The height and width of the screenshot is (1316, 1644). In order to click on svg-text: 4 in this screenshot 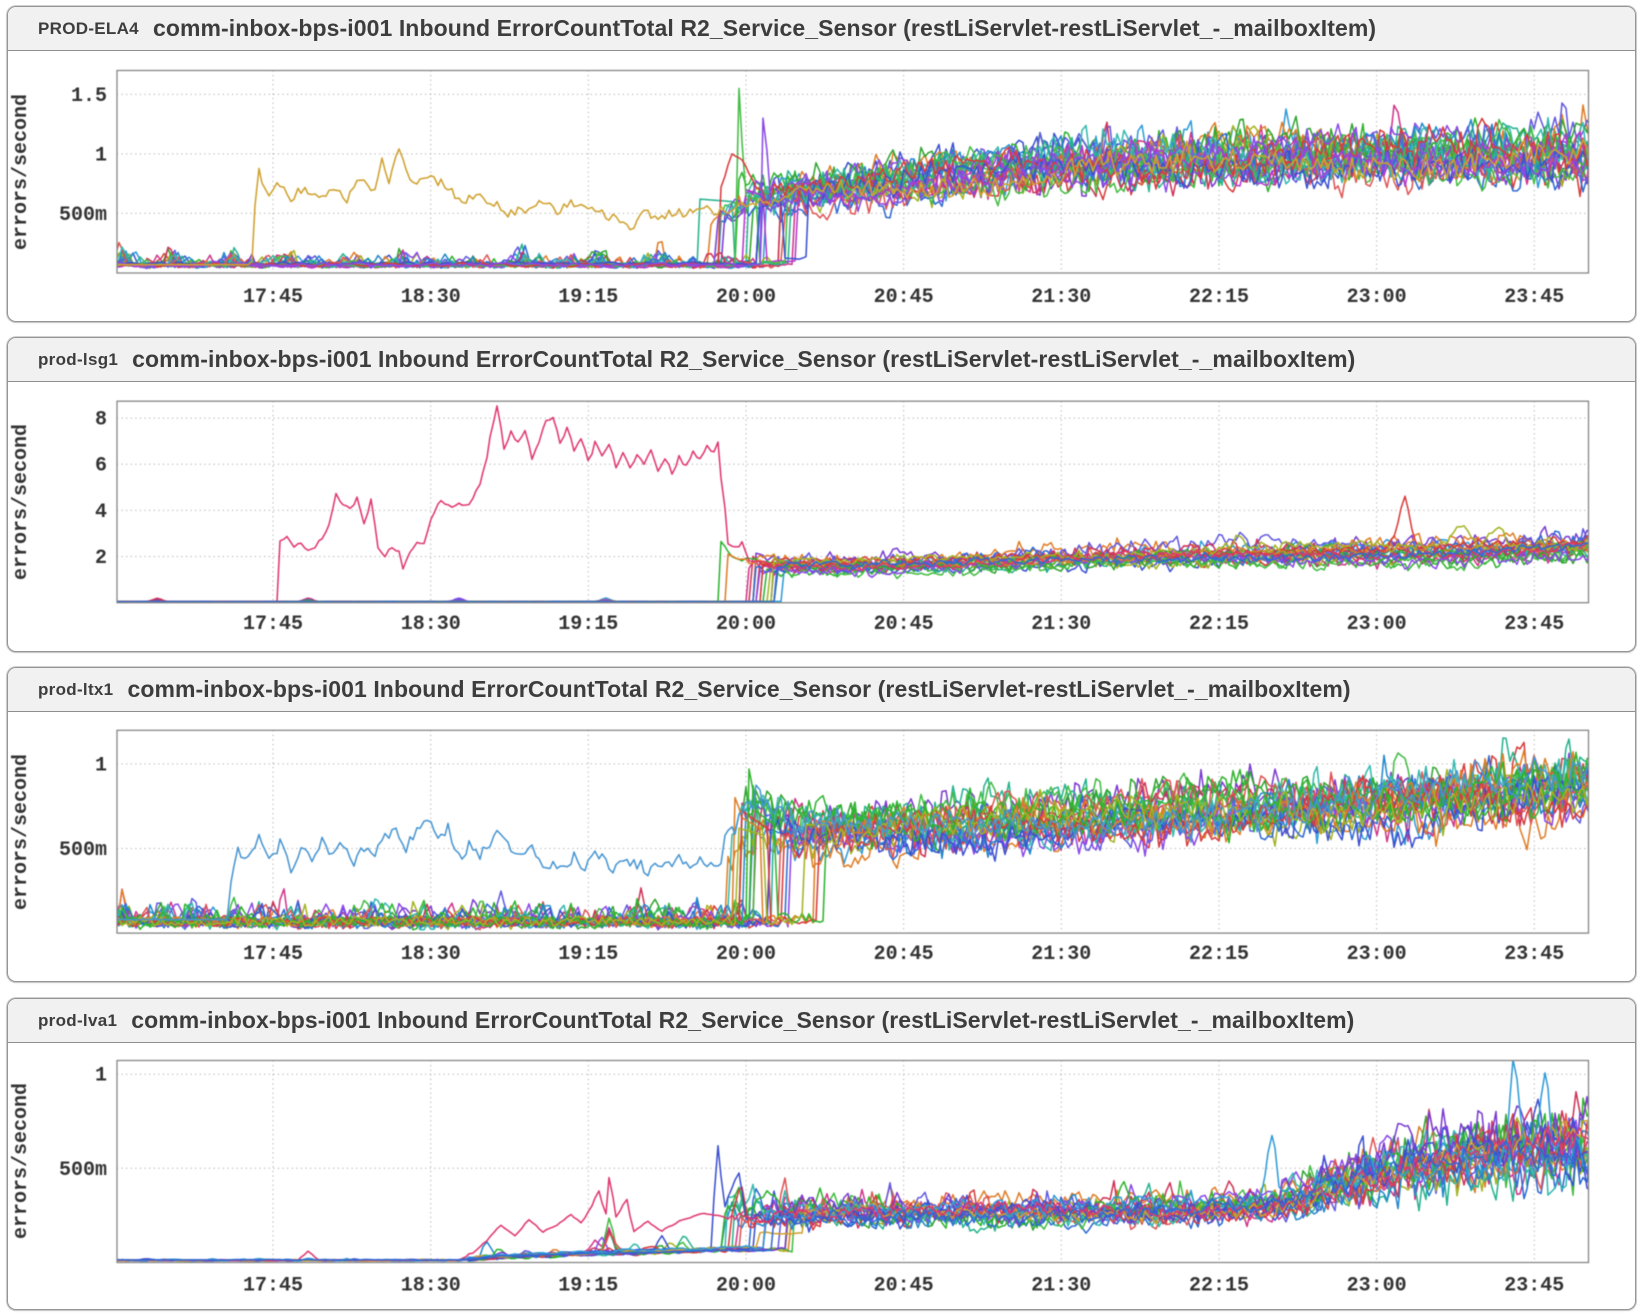, I will do `click(101, 512)`.